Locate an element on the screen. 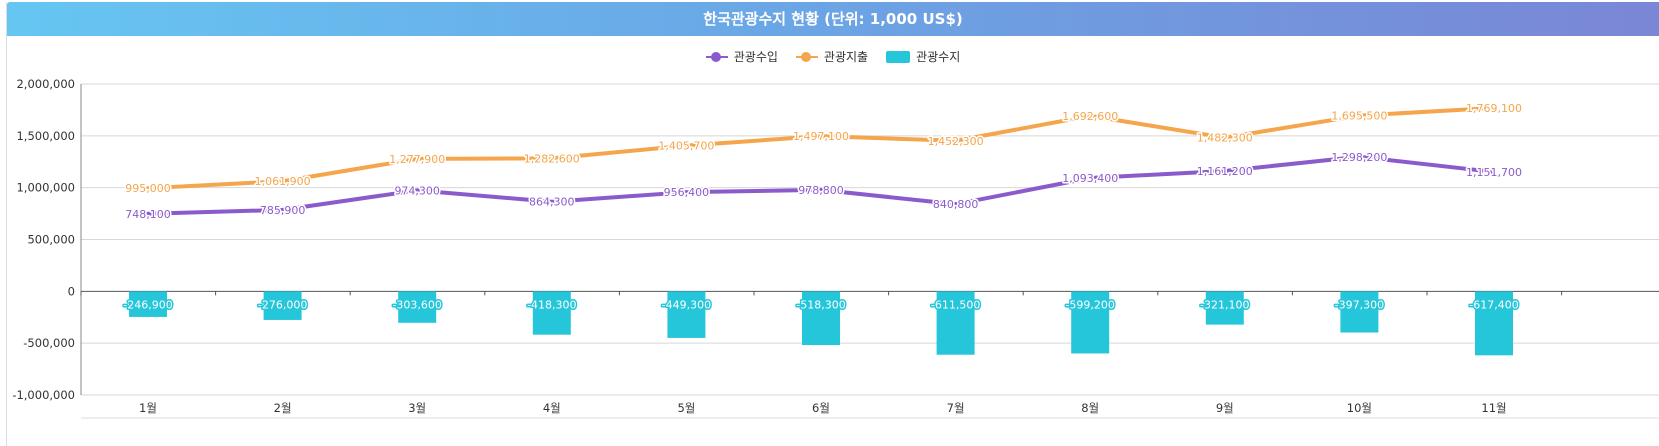 This screenshot has width=1659, height=446. data-label: 978,800 is located at coordinates (821, 190).